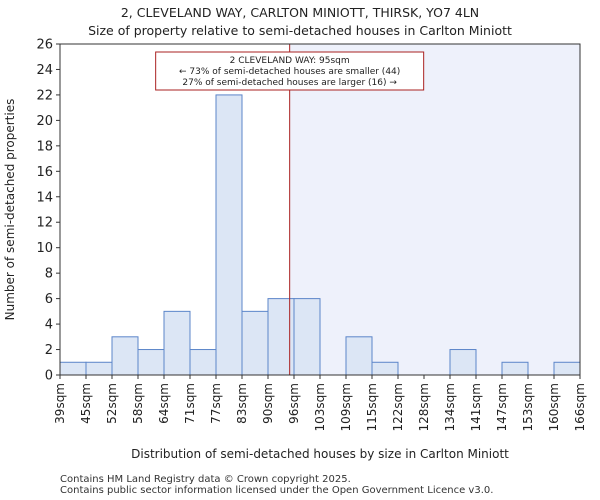 Image resolution: width=600 pixels, height=500 pixels. Describe the element at coordinates (294, 403) in the screenshot. I see `x-tick-label: 96sqm` at that location.